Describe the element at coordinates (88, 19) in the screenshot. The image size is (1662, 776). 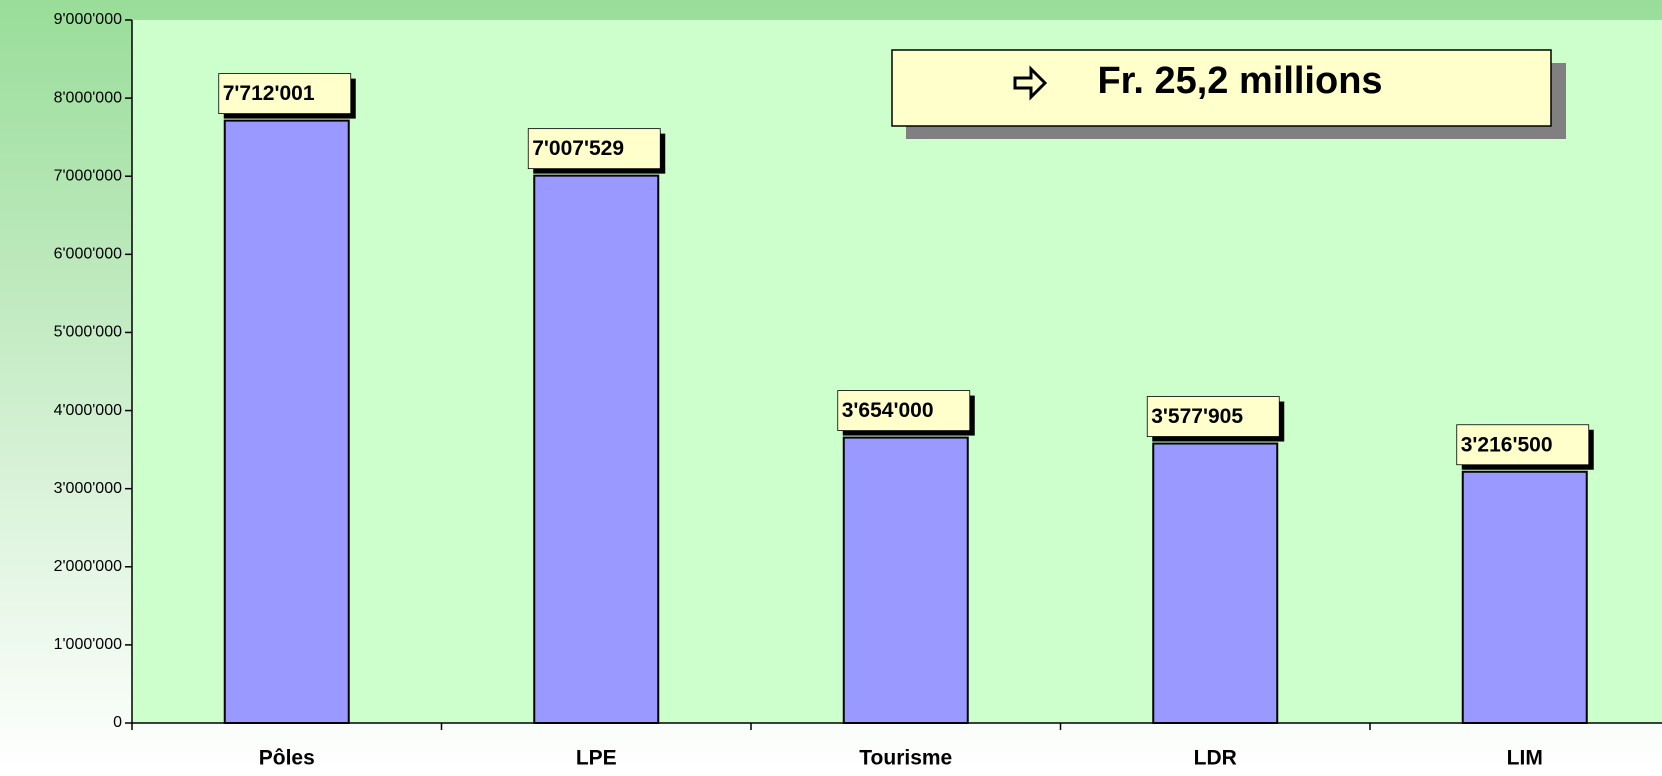
I see `y-tick-label: 9'000'000` at that location.